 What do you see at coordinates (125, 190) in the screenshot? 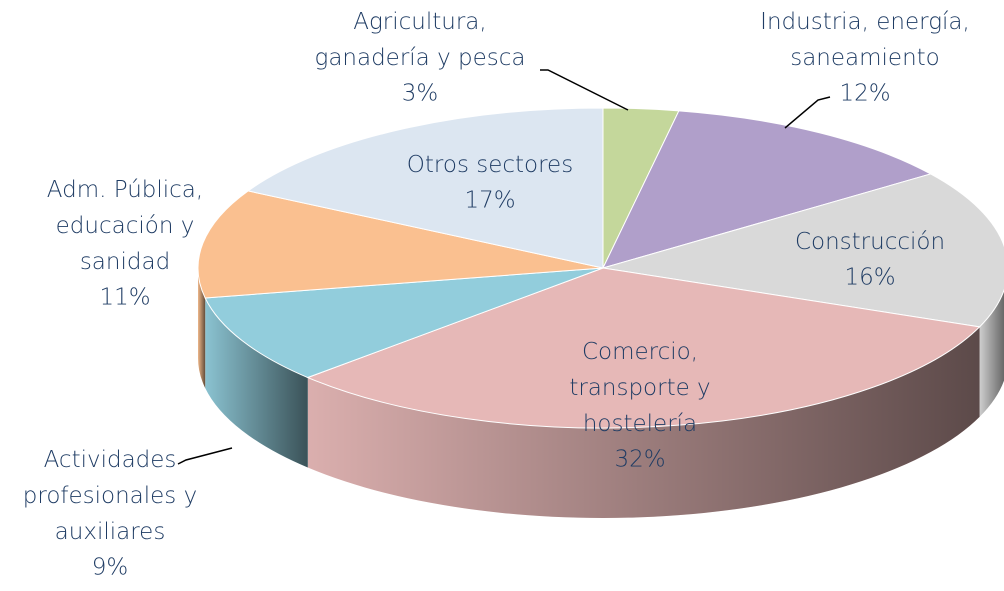
I see `label-line: Adm. Pública,` at bounding box center [125, 190].